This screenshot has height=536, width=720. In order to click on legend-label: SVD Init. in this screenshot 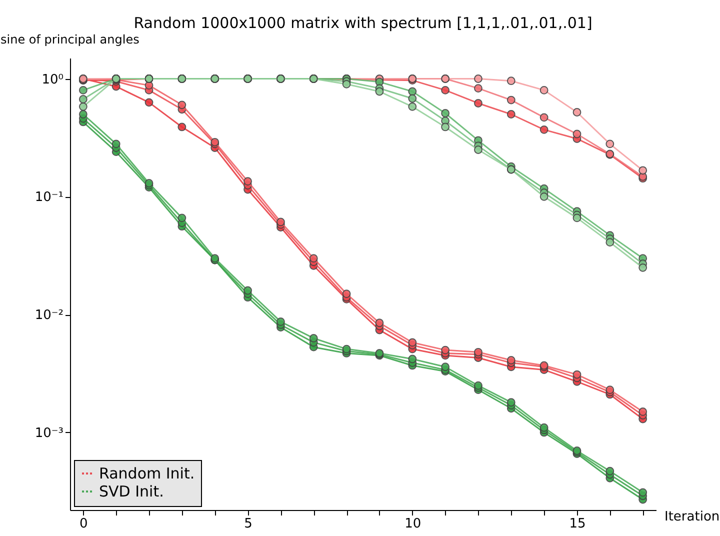, I will do `click(131, 491)`.